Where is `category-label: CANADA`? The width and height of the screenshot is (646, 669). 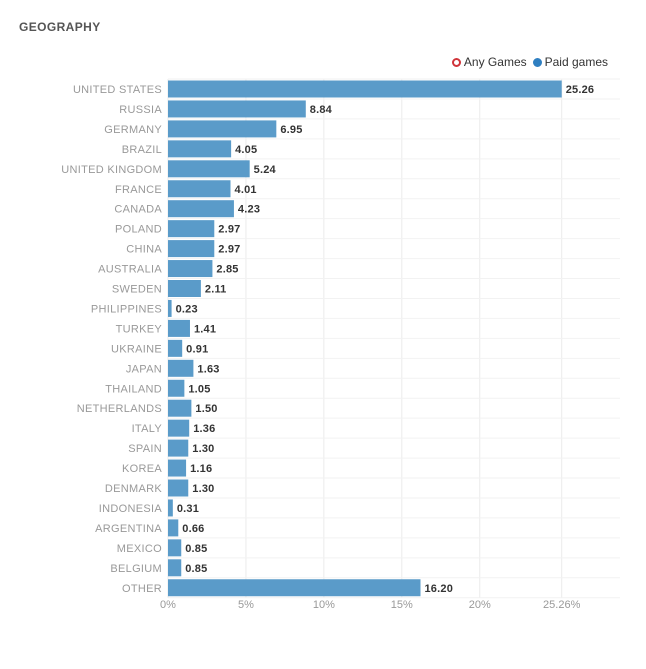 category-label: CANADA is located at coordinates (138, 210).